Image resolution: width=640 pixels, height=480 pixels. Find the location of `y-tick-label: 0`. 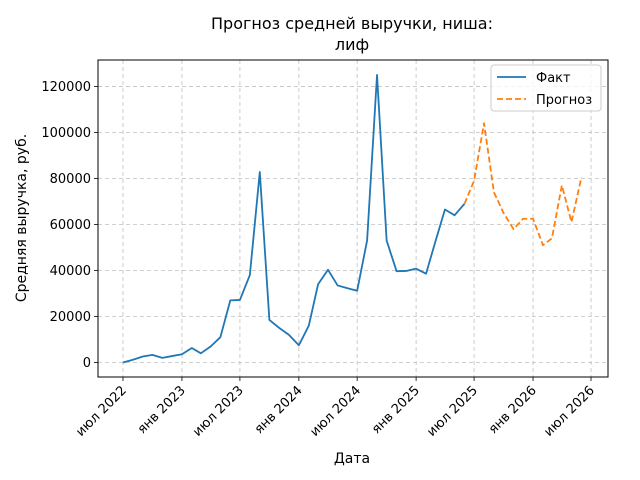

y-tick-label: 0 is located at coordinates (87, 363).